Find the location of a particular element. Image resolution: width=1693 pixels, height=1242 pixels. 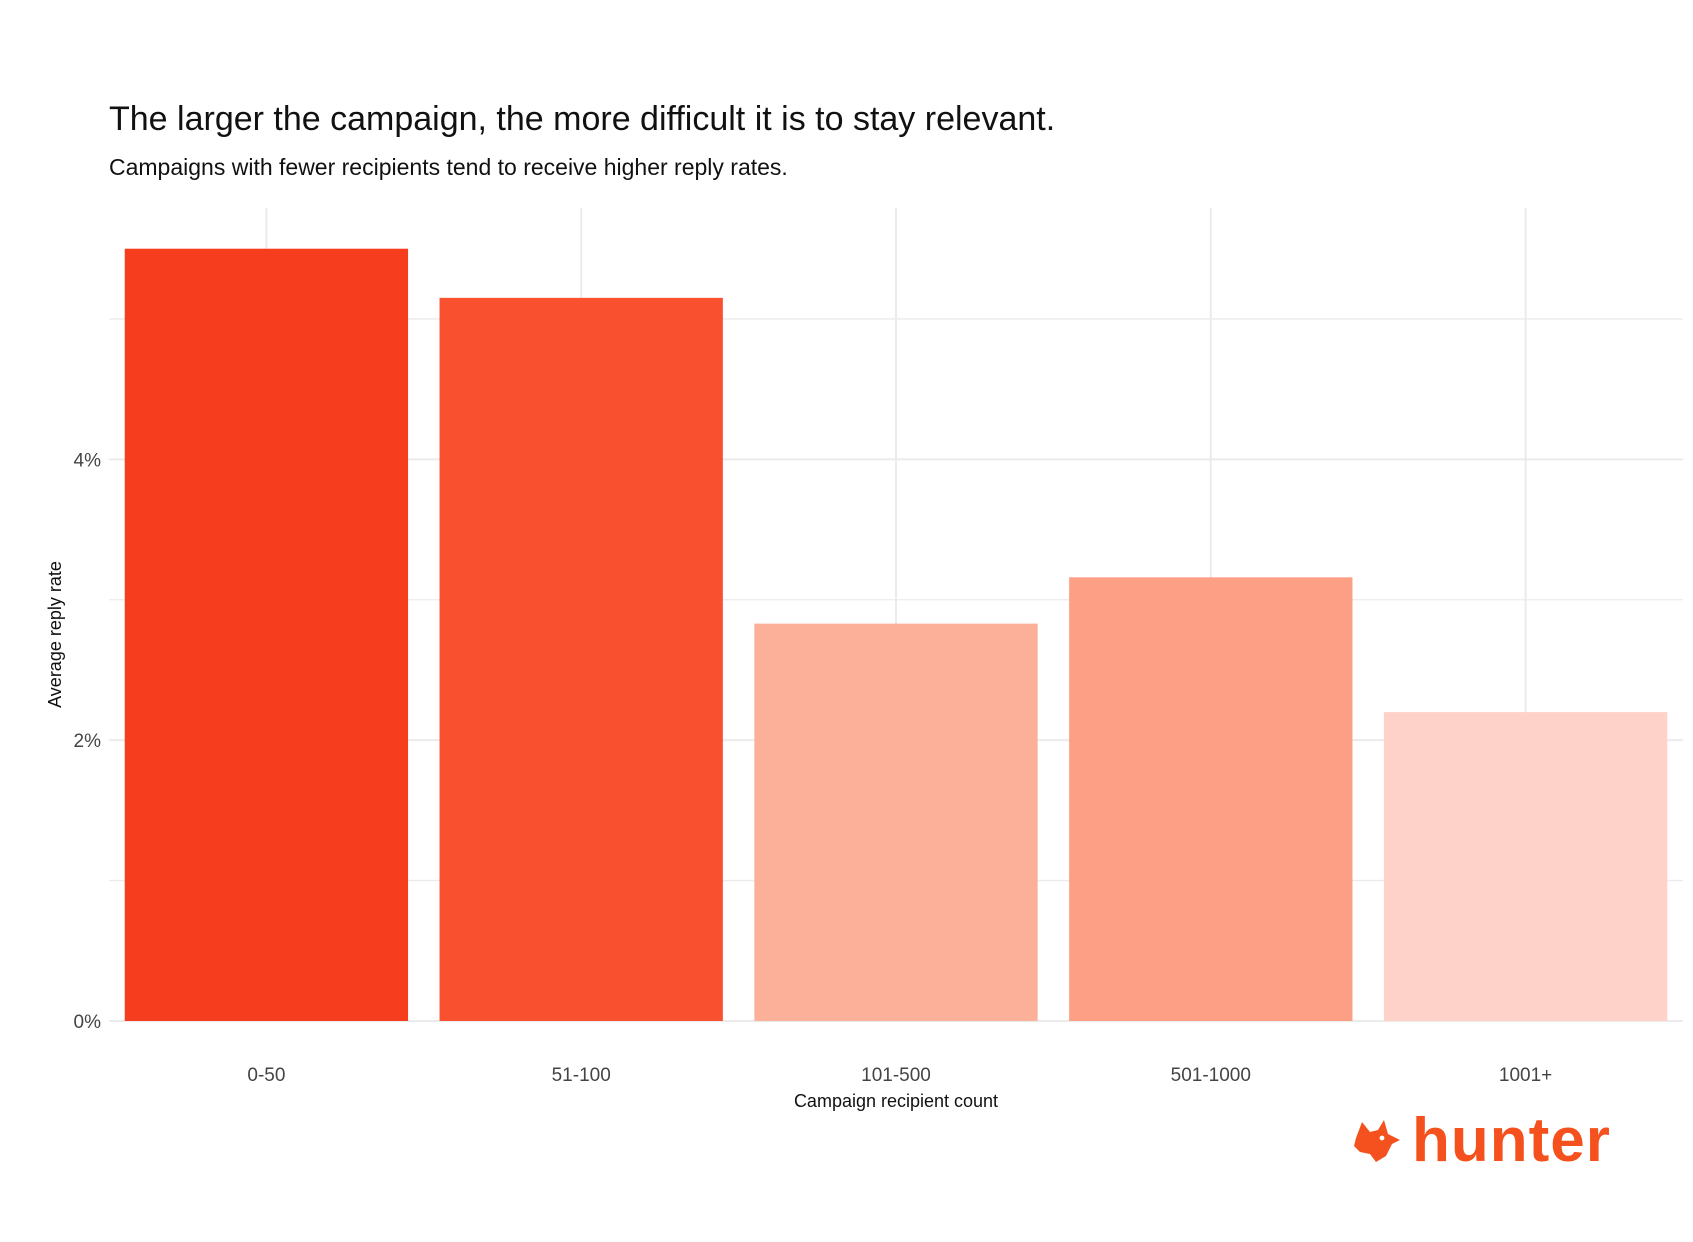

hunter-logo: hunter is located at coordinates (1481, 1141).